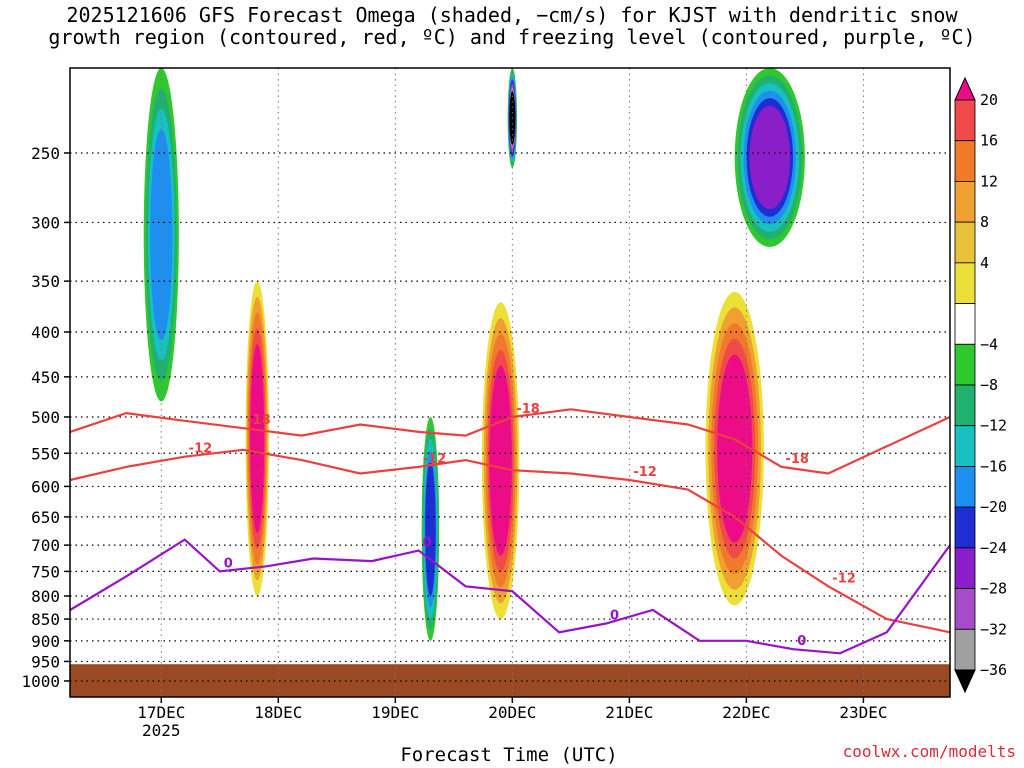 Image resolution: width=1024 pixels, height=768 pixels. What do you see at coordinates (45, 153) in the screenshot?
I see `y-tick-label-250: 250` at bounding box center [45, 153].